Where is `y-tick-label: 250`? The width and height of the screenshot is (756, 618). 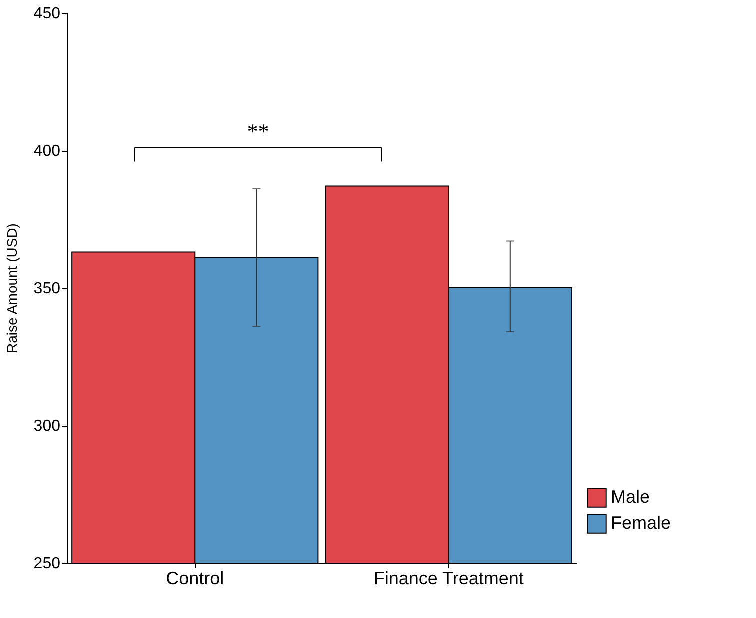 y-tick-label: 250 is located at coordinates (47, 564).